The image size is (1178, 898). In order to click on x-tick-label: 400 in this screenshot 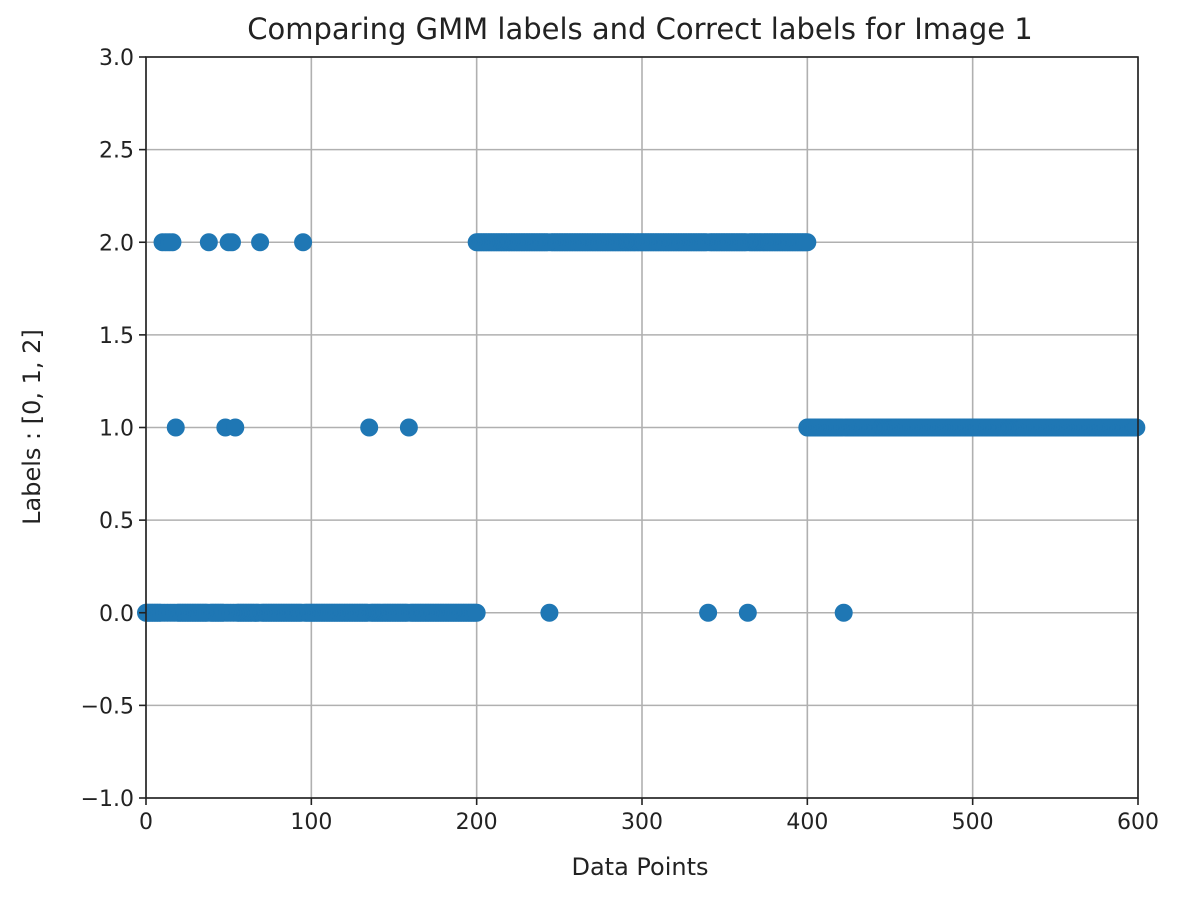, I will do `click(807, 822)`.